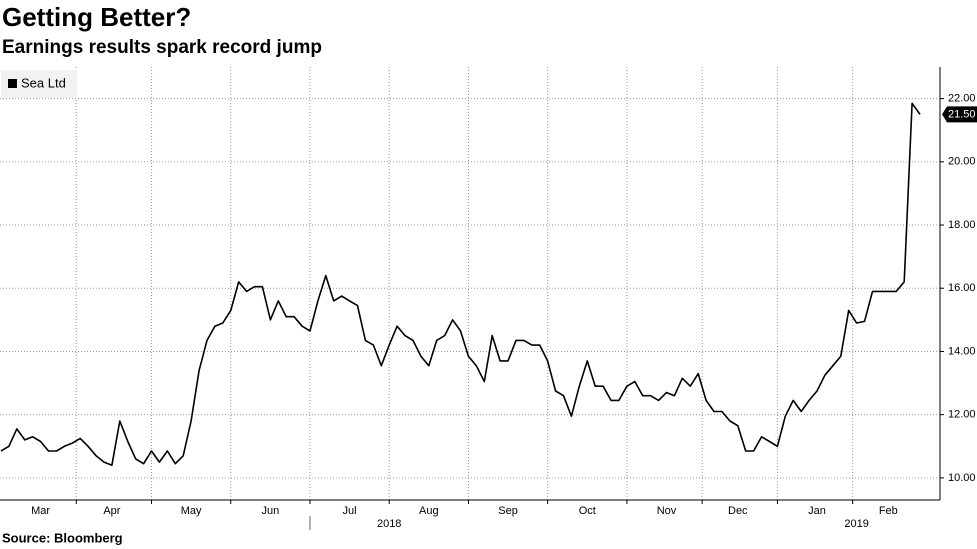  Describe the element at coordinates (96, 17) in the screenshot. I see `chart-title: Getting Better?` at that location.